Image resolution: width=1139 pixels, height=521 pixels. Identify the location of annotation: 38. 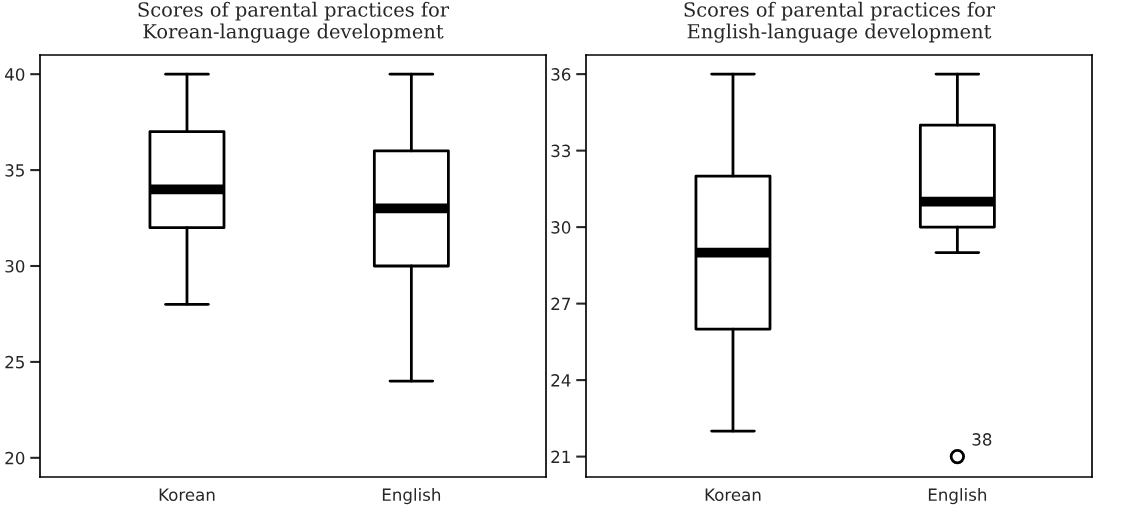
(982, 439).